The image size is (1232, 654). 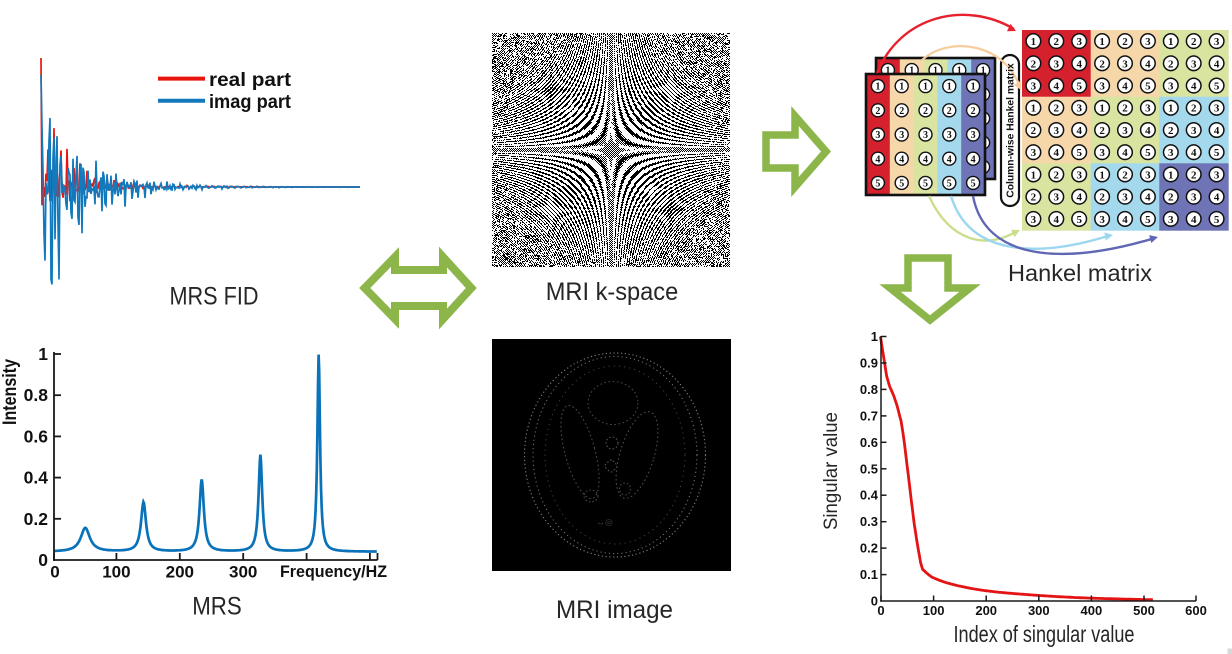 I want to click on svg-text: Frequency/HZ, so click(x=333, y=571).